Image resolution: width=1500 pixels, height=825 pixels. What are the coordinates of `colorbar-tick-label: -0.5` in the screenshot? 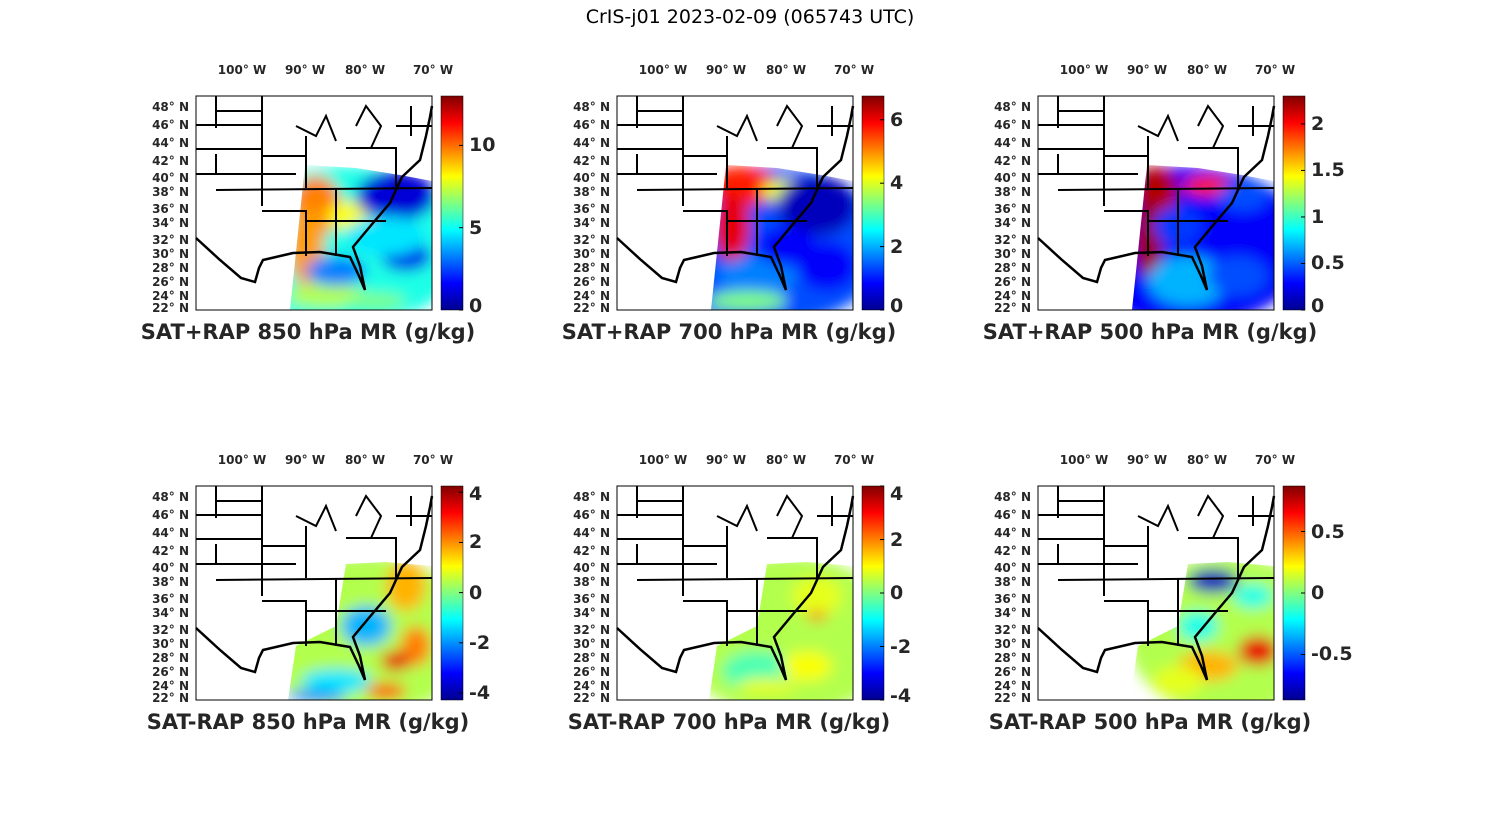 It's located at (1332, 654).